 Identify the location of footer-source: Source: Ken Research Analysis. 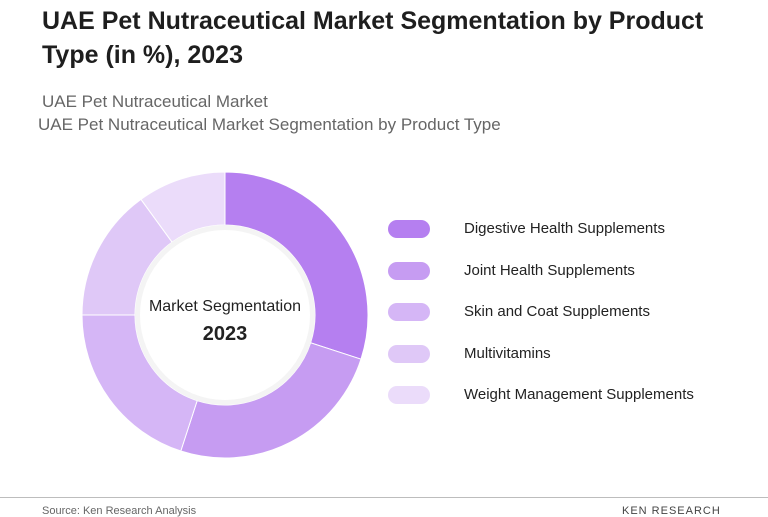
(119, 511).